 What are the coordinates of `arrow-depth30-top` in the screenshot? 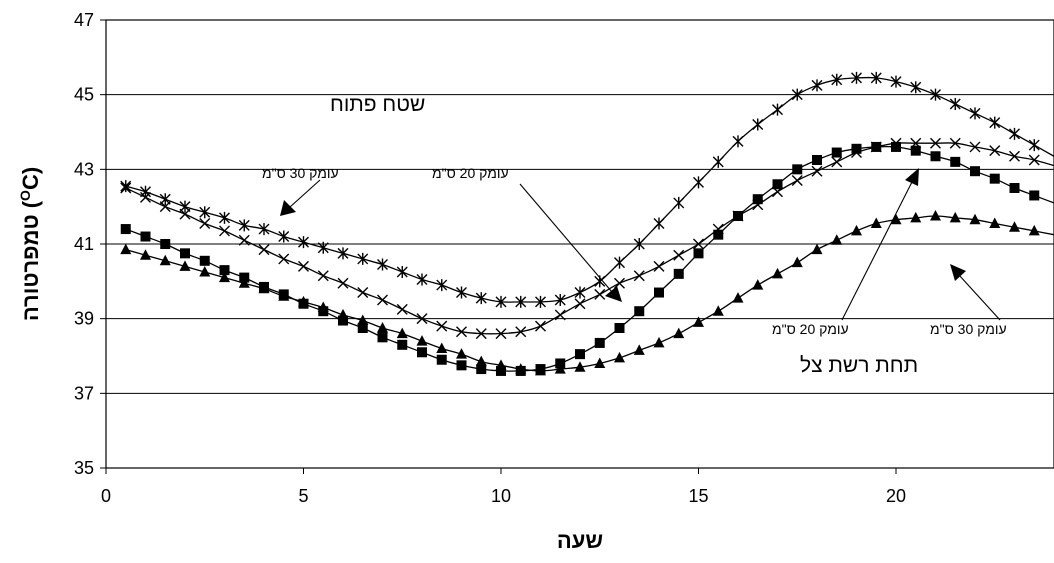 It's located at (300, 197).